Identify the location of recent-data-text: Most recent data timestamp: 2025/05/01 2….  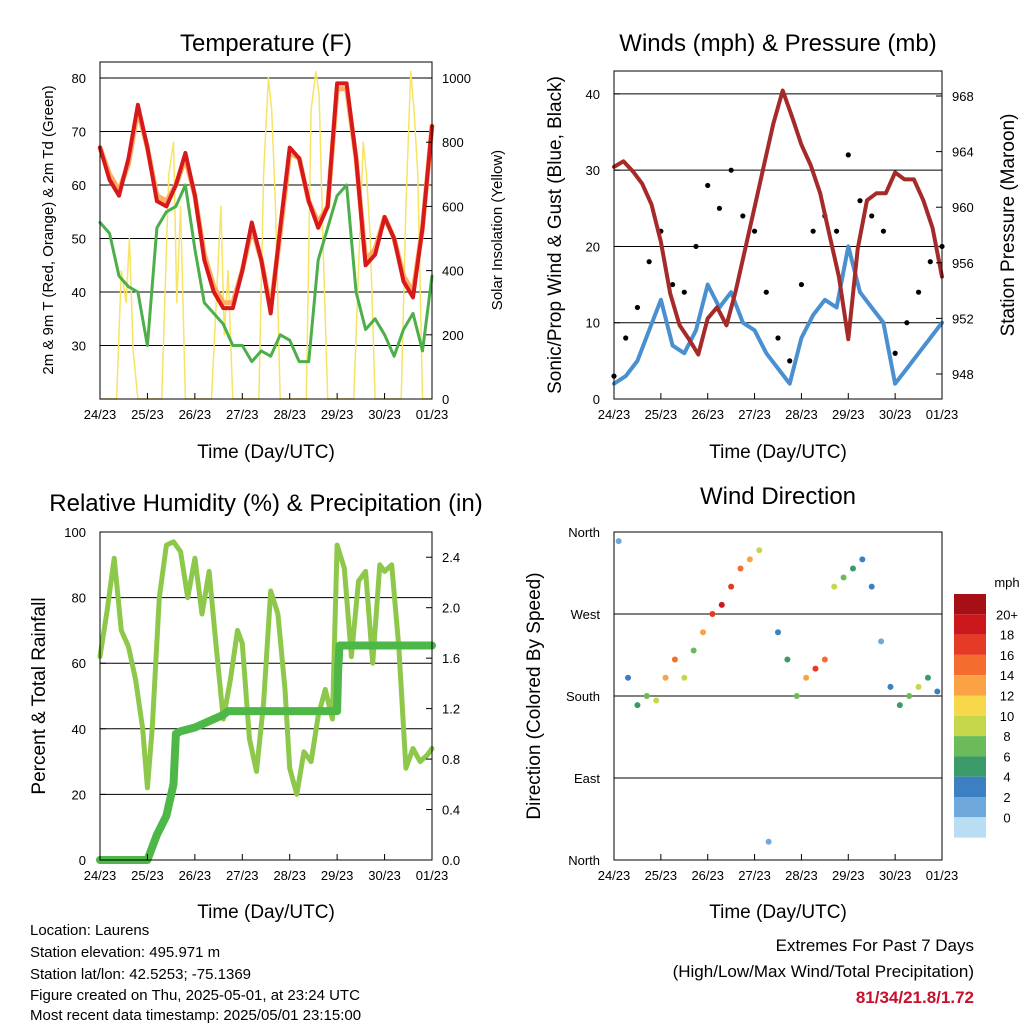
(196, 1015).